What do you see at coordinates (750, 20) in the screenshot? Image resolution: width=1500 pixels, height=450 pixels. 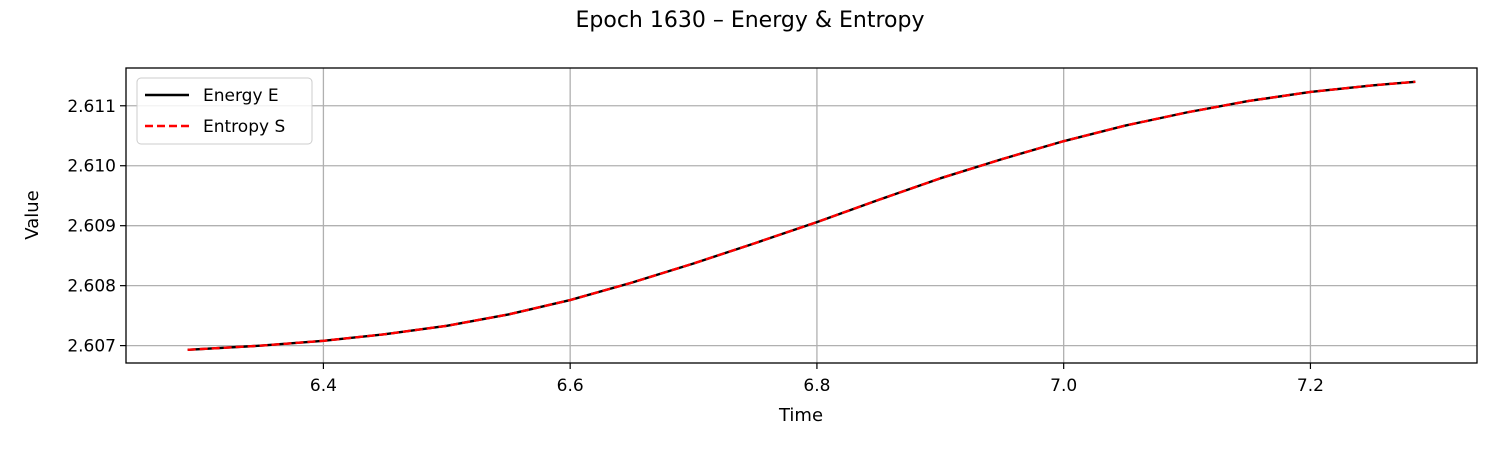 I see `chart-title: Epoch 1630 – Energy & Entropy` at bounding box center [750, 20].